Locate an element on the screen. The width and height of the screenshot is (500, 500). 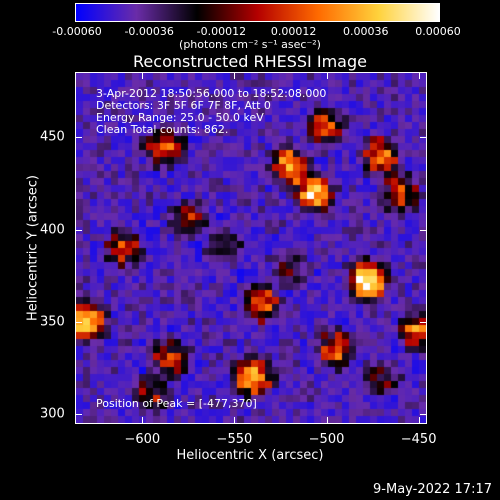
colorbar-tick-label: -0.00012 is located at coordinates (221, 31).